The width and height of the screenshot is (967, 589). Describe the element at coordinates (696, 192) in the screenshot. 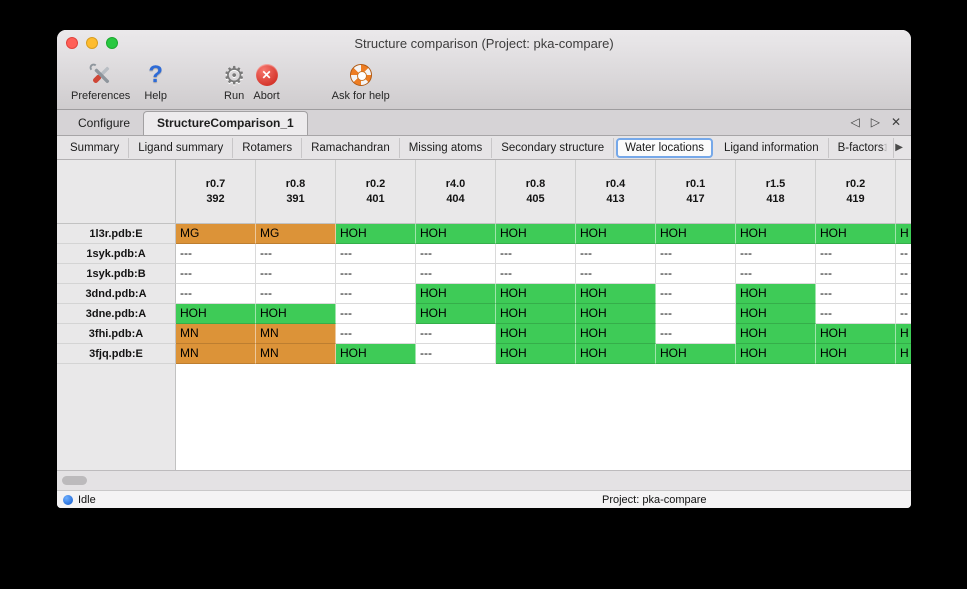

I see `column-header-417: r0.1 417` at that location.